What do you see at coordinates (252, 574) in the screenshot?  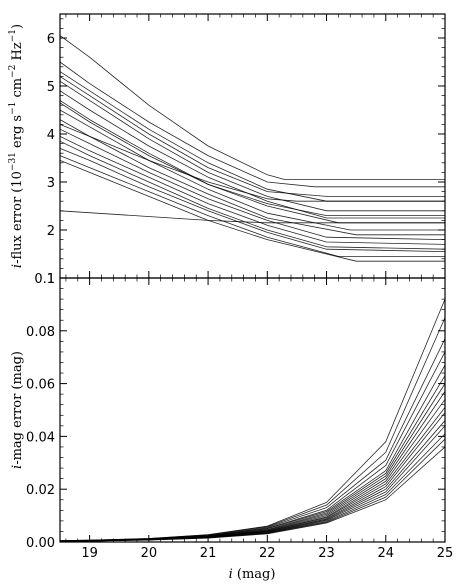 I see `x-axis-title: i (mag)` at bounding box center [252, 574].